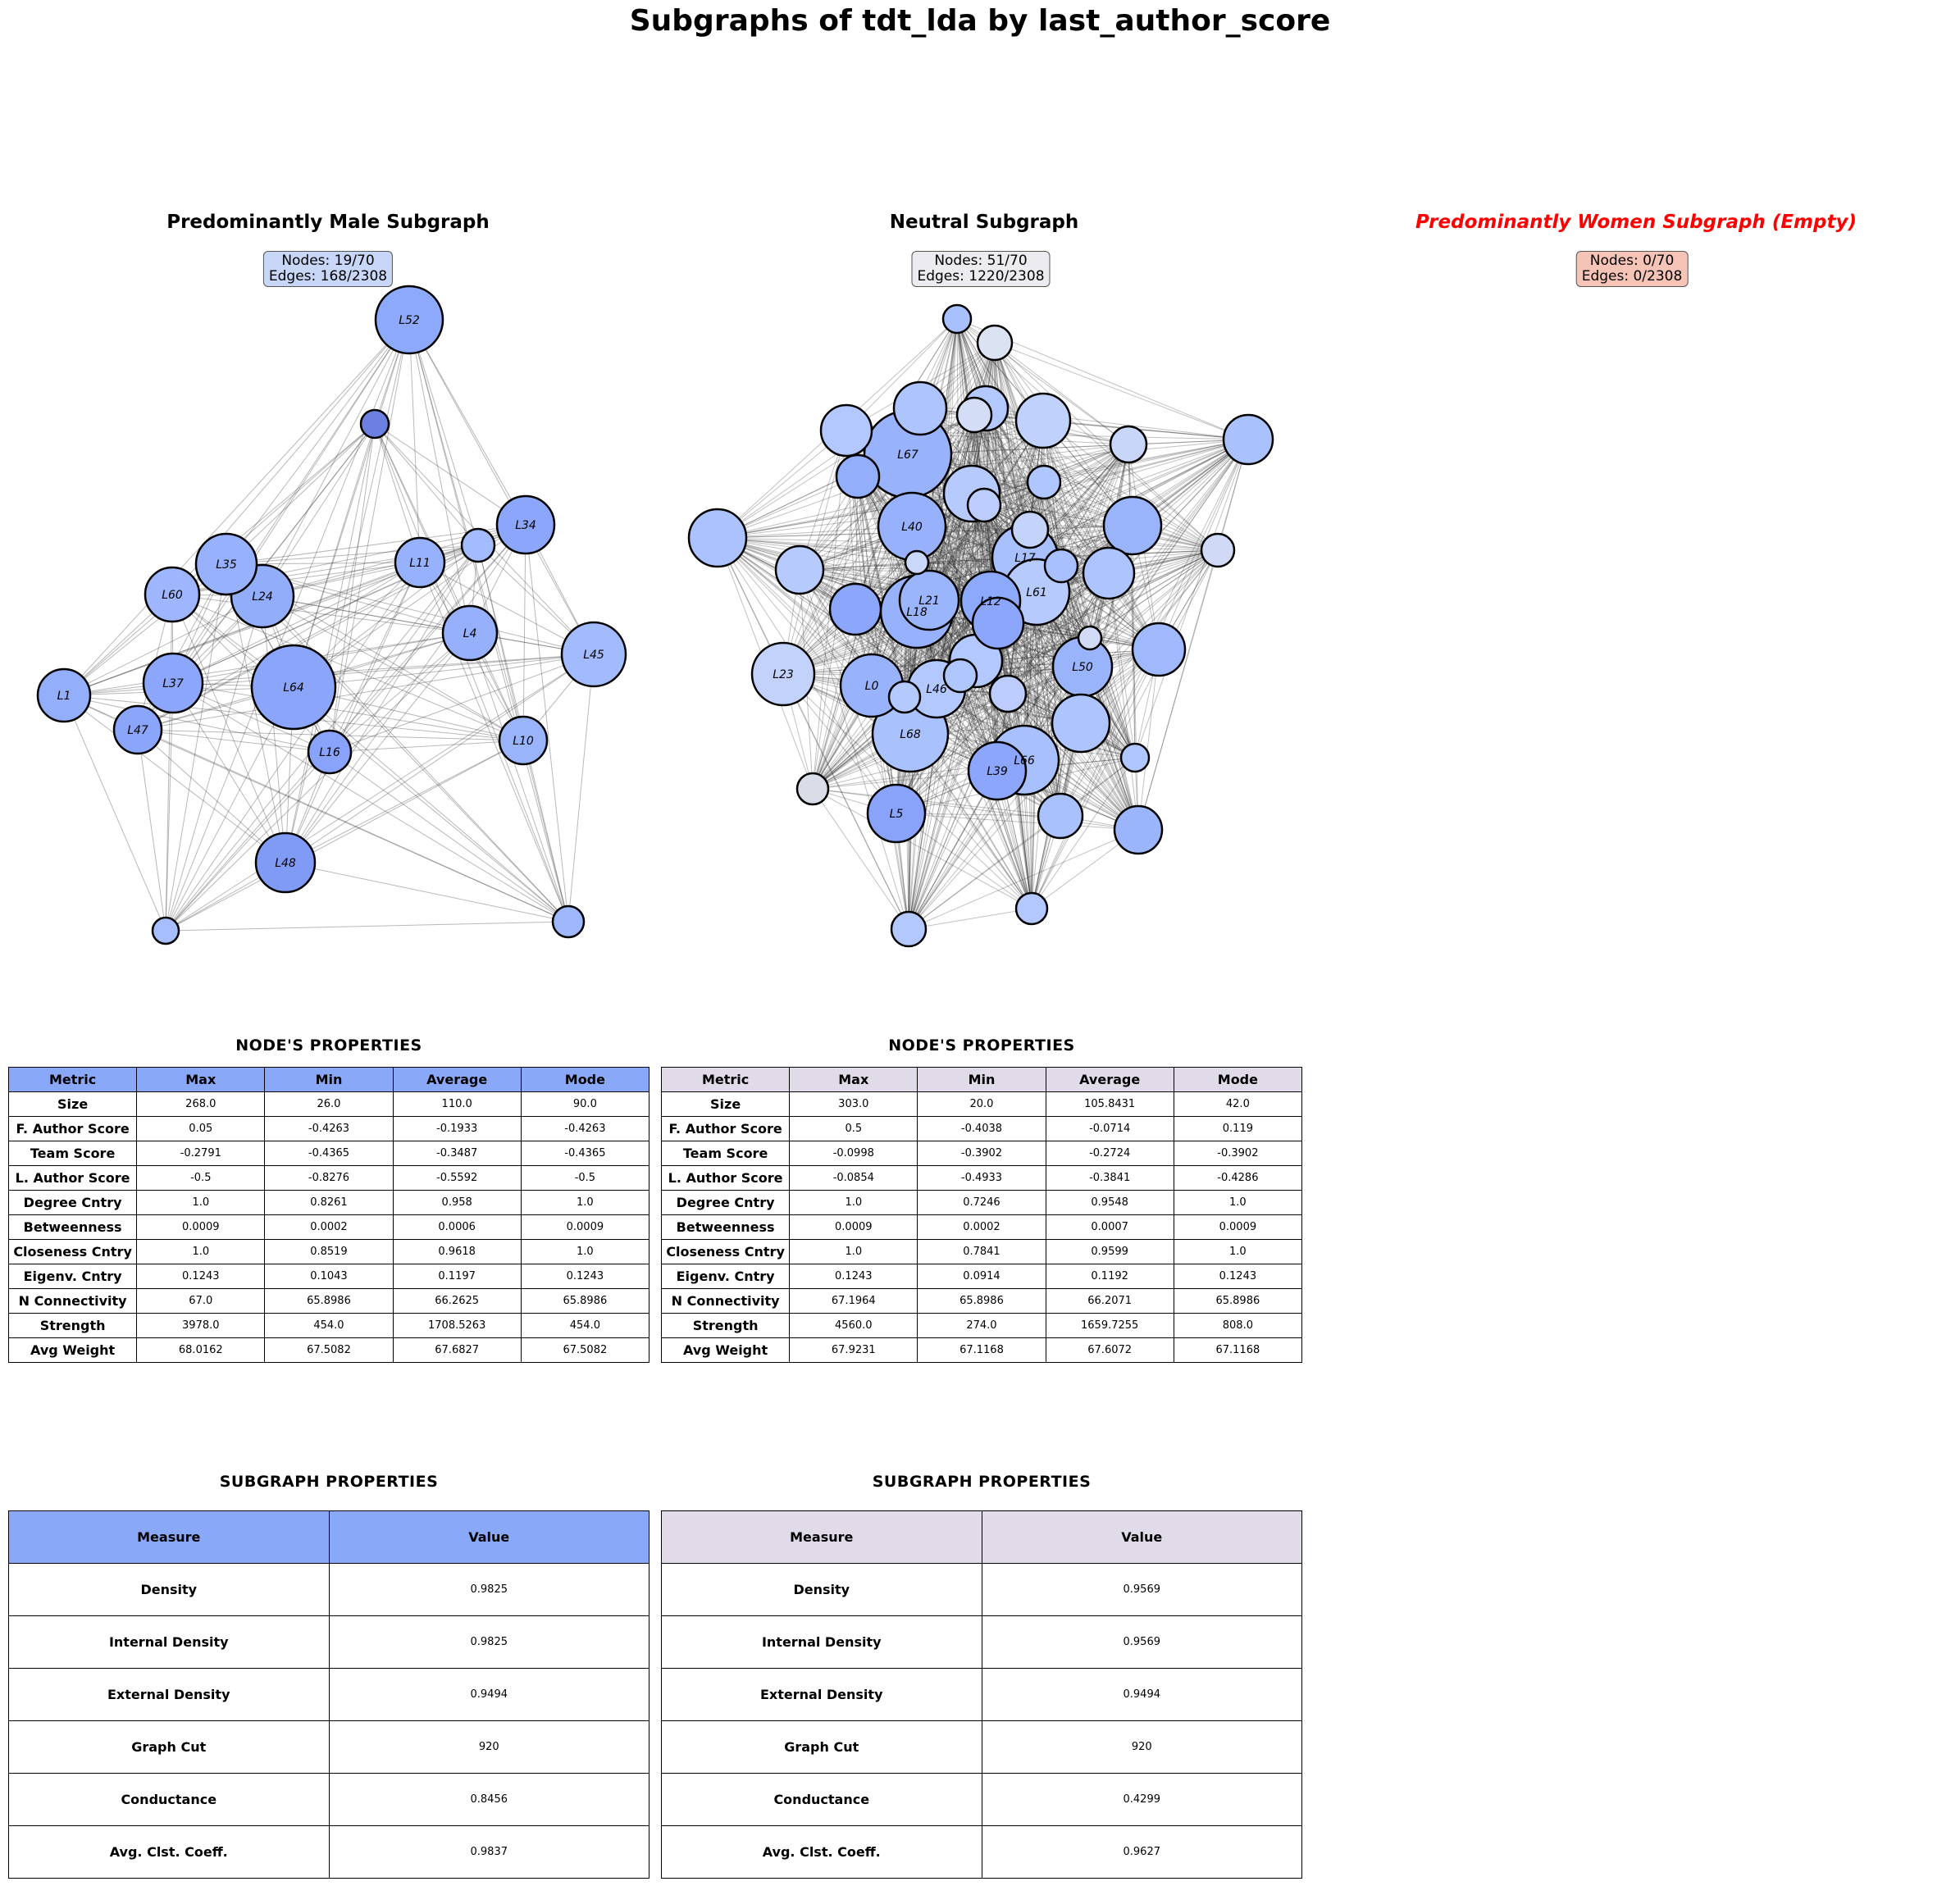 Image resolution: width=1960 pixels, height=1886 pixels. I want to click on table-cell: -0.3487, so click(457, 1153).